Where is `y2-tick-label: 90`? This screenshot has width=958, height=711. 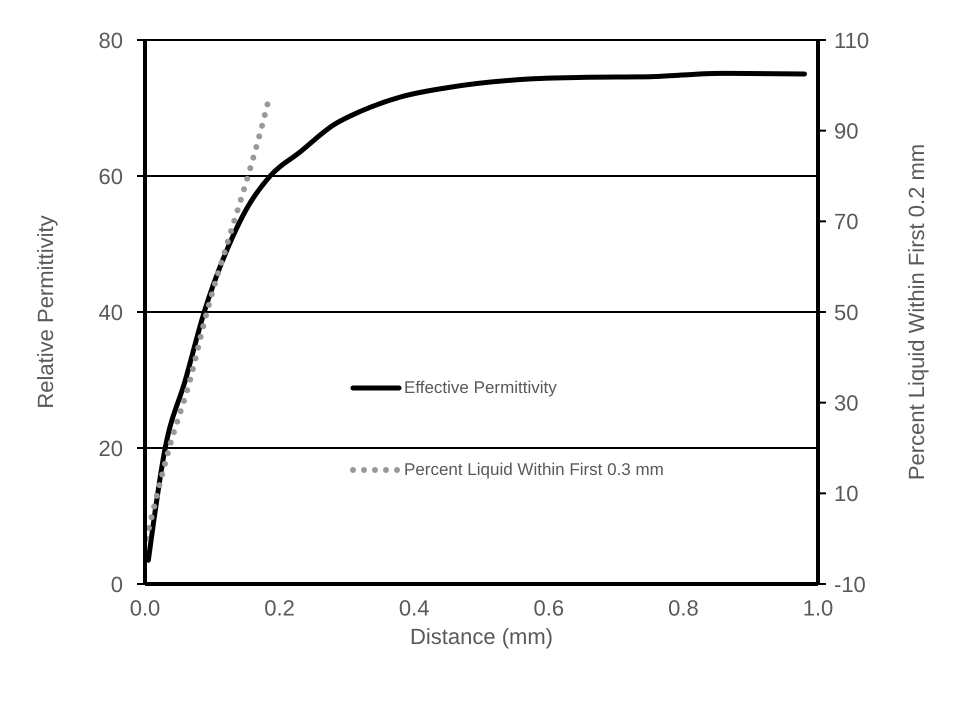 y2-tick-label: 90 is located at coordinates (846, 131).